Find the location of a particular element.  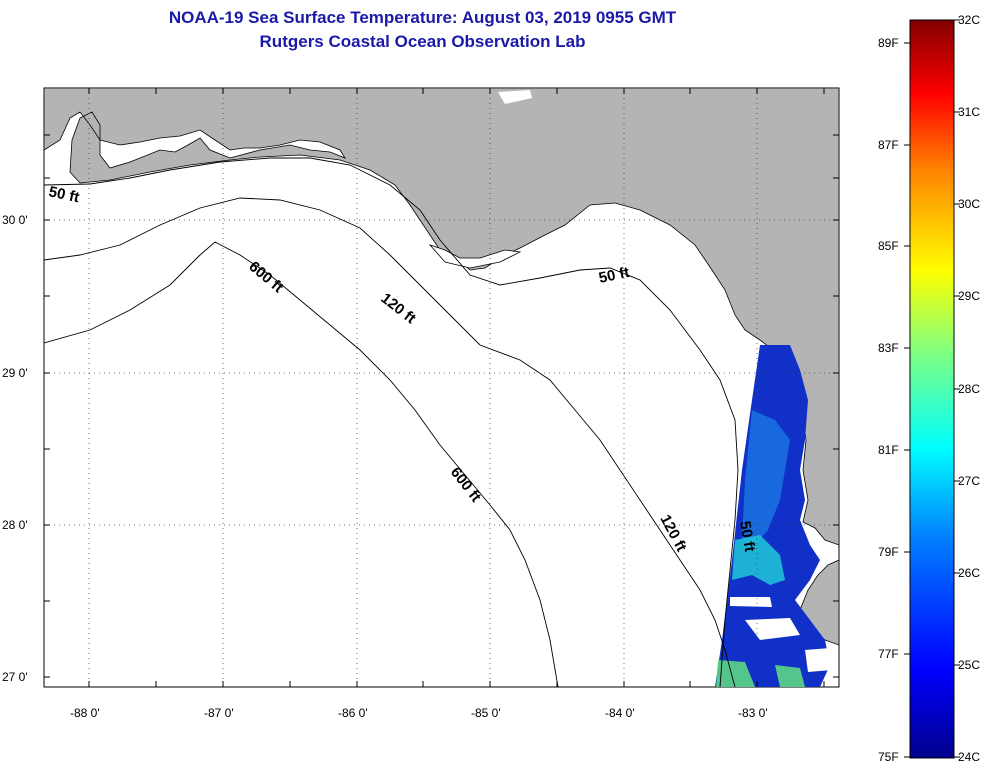

cbar-f-75: 75F is located at coordinates (888, 757).